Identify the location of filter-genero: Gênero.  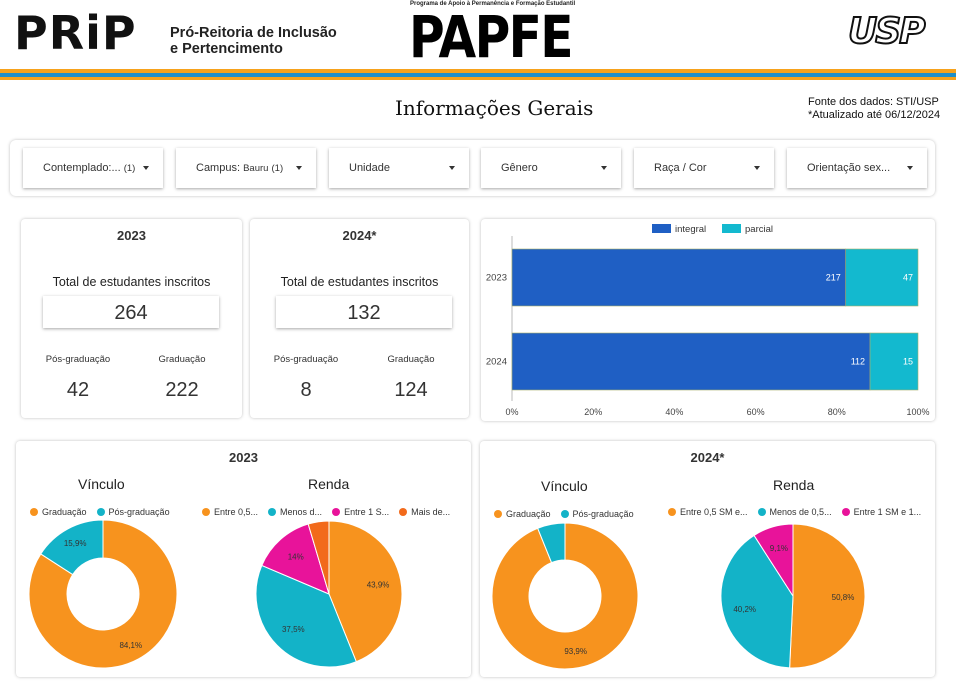
(551, 168).